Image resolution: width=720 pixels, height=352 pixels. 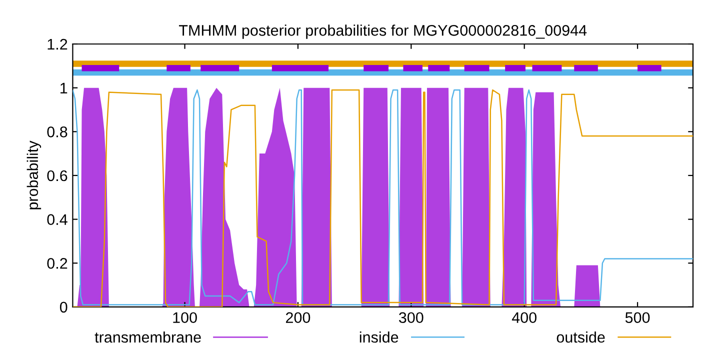 I want to click on y-tick-label: 0.4, so click(x=57, y=219).